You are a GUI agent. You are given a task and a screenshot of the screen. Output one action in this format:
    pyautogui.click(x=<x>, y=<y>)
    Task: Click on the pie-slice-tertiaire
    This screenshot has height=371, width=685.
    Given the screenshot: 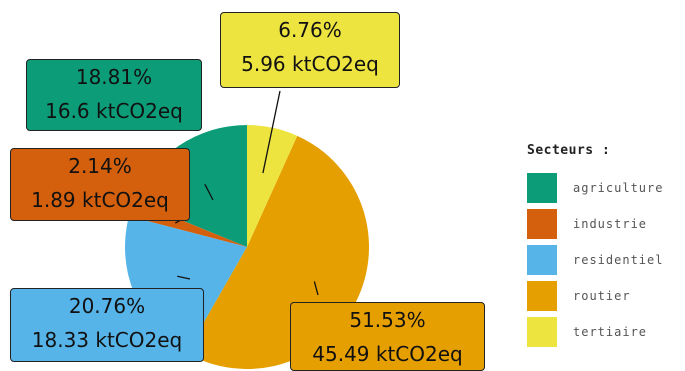 What is the action you would take?
    pyautogui.click(x=272, y=186)
    